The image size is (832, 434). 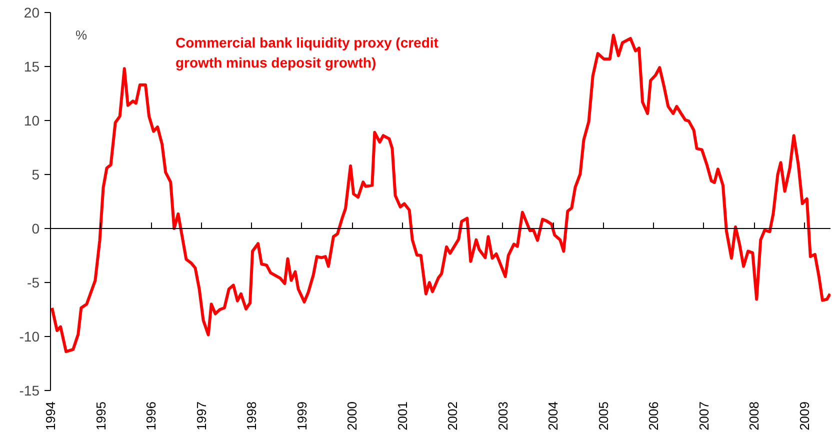 I want to click on x-tick-label: 2001, so click(x=402, y=416).